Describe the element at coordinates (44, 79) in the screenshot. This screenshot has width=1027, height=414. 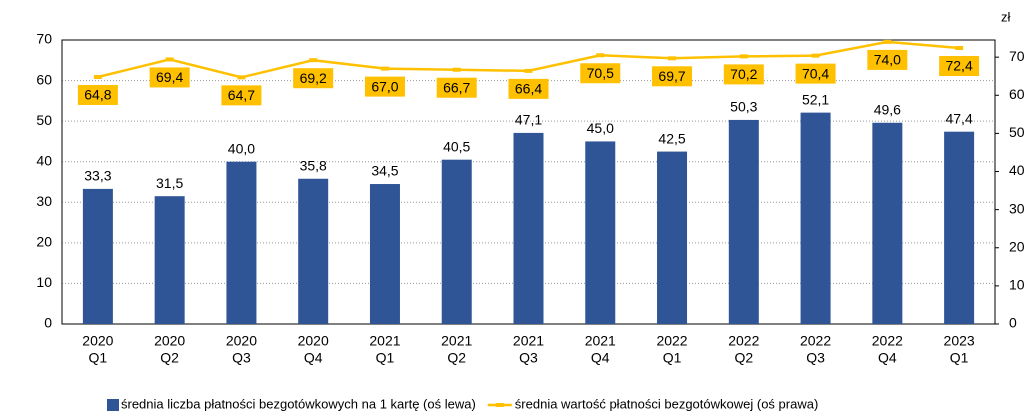
I see `y-tick-label: 60` at that location.